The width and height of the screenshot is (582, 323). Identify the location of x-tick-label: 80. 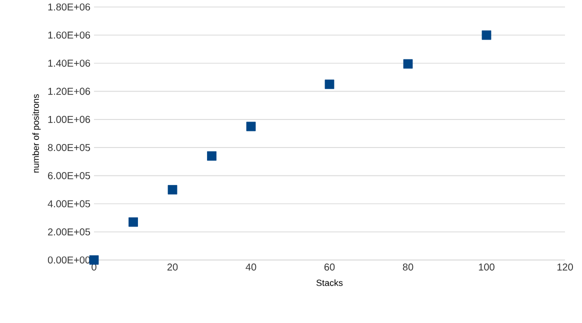
(408, 267).